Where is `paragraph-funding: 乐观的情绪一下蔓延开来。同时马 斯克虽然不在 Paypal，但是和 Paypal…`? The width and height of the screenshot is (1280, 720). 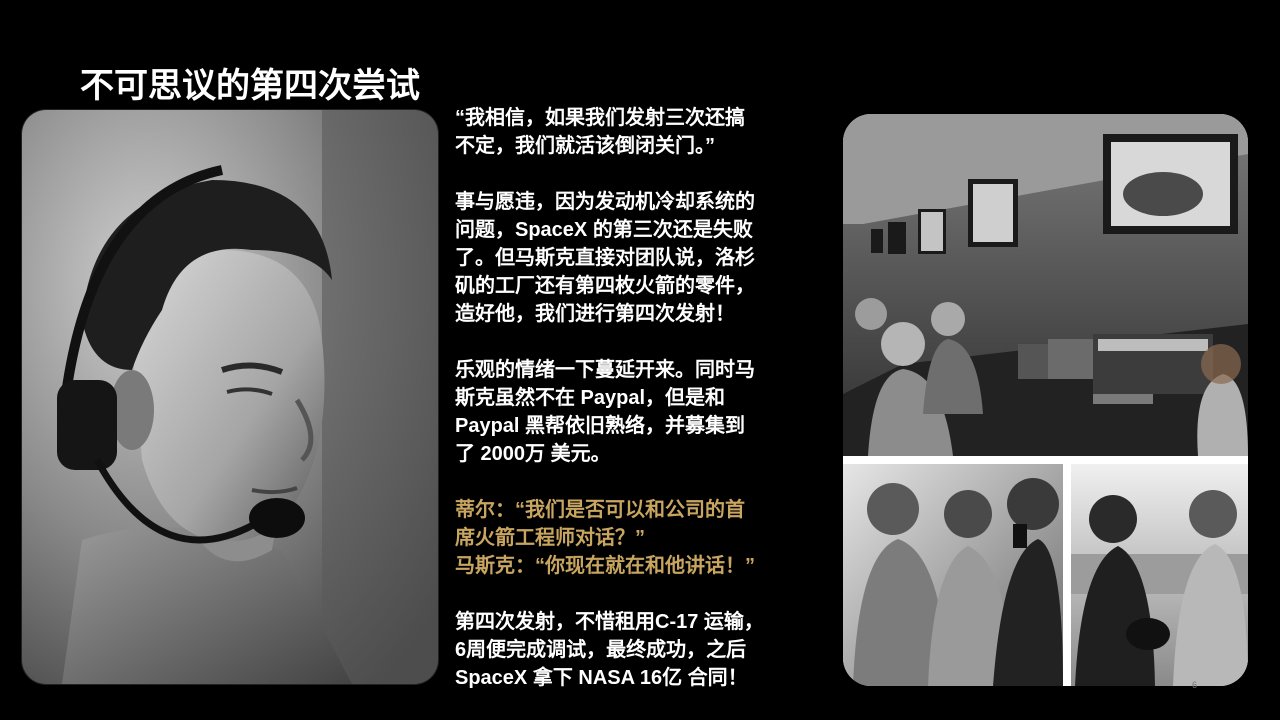 paragraph-funding: 乐观的情绪一下蔓延开来。同时马 斯克虽然不在 Paypal，但是和 Paypal… is located at coordinates (641, 412).